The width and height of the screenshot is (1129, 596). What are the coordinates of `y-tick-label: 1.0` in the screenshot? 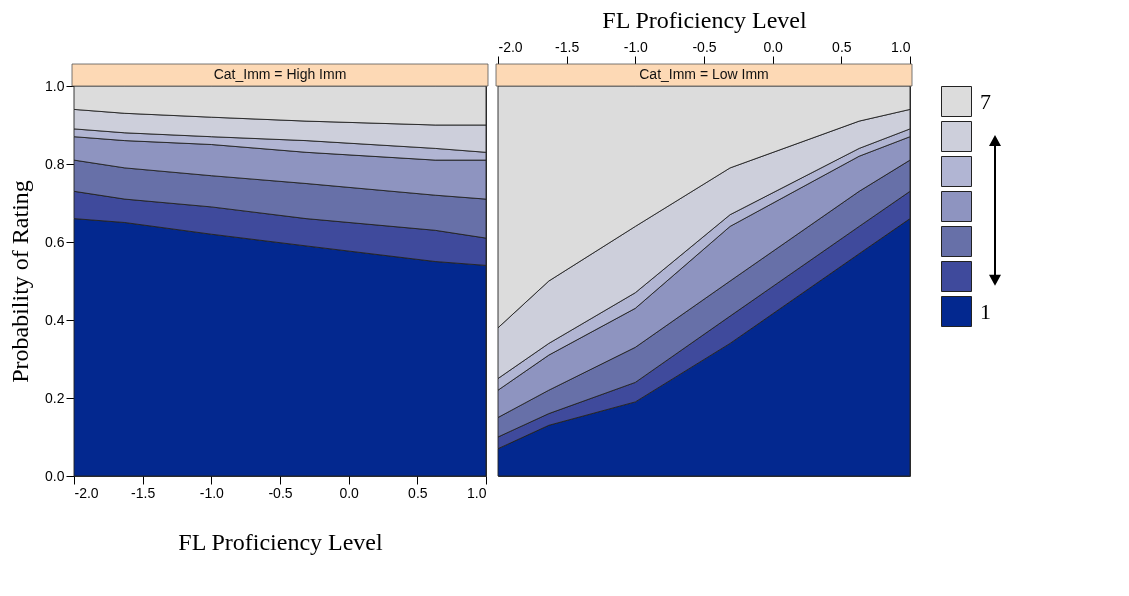 It's located at (55, 85).